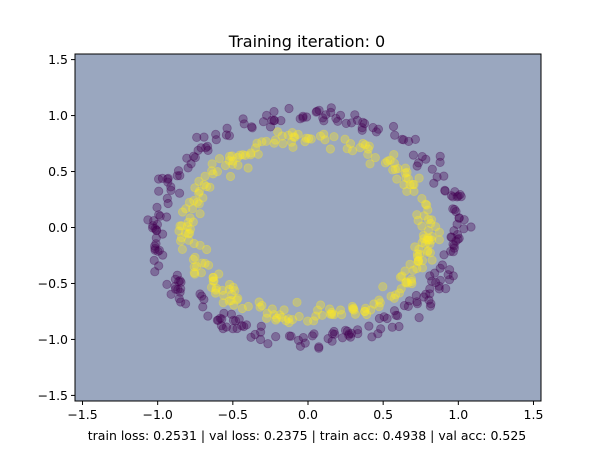  I want to click on x-axis: −1.5 −1.0 −0.5 0.0 0.5 1.0 1.5, so click(305, 411).